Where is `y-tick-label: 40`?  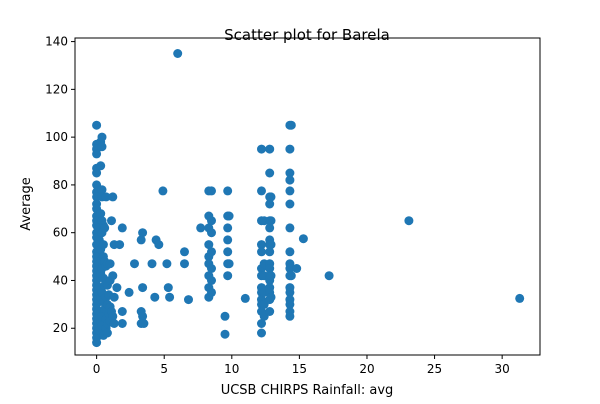
y-tick-label: 40 is located at coordinates (60, 280).